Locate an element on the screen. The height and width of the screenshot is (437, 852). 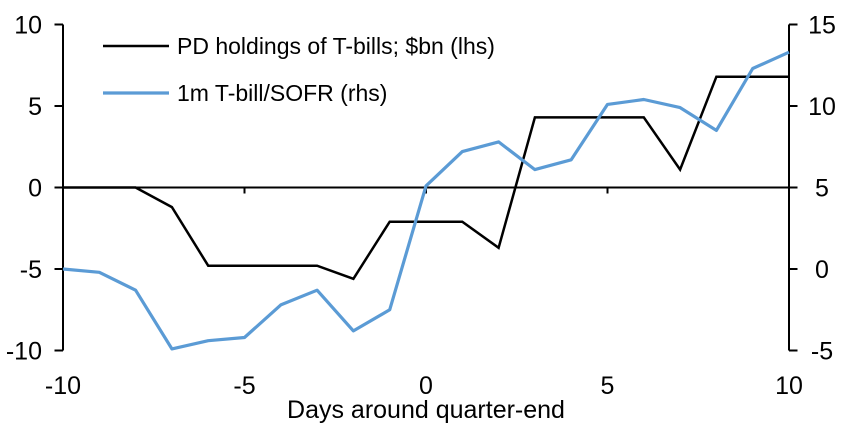
right-axis-ticks: 15 10 5 0 -5 is located at coordinates (812, 189).